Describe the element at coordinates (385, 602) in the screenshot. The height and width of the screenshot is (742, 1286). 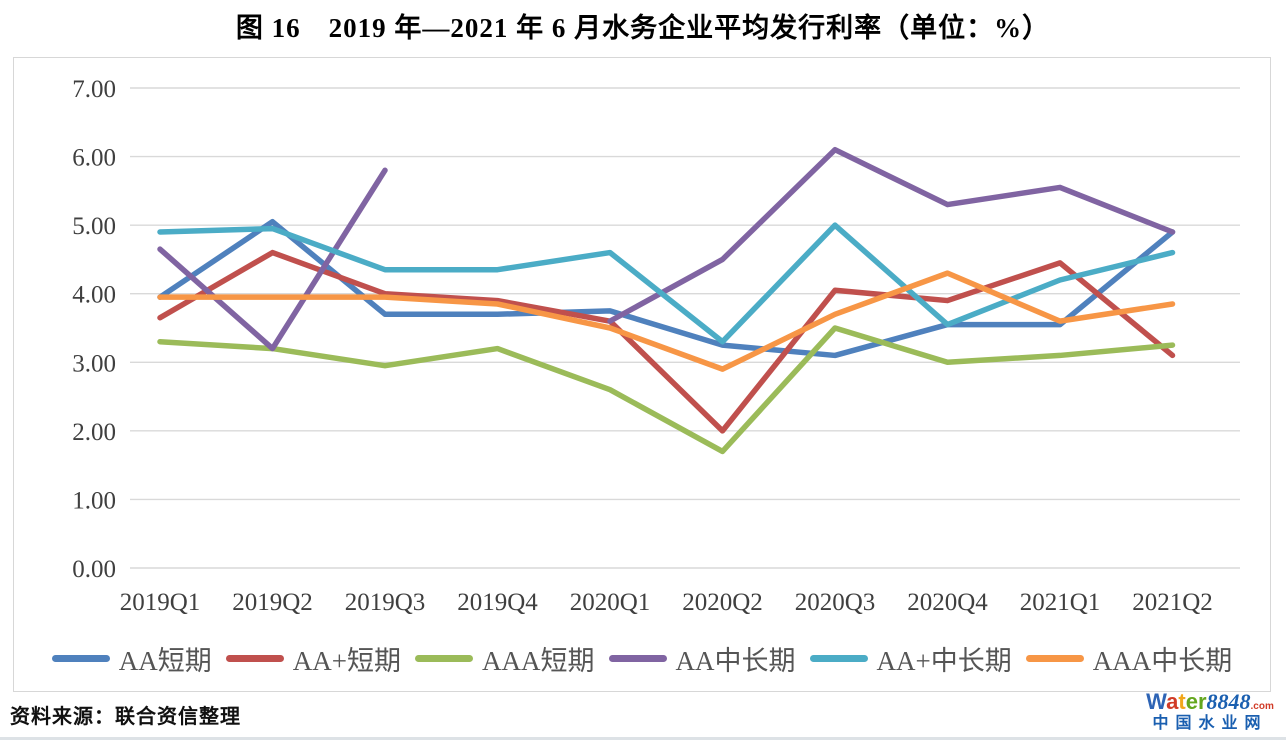
I see `x-axis-tick-label: 2019Q3` at that location.